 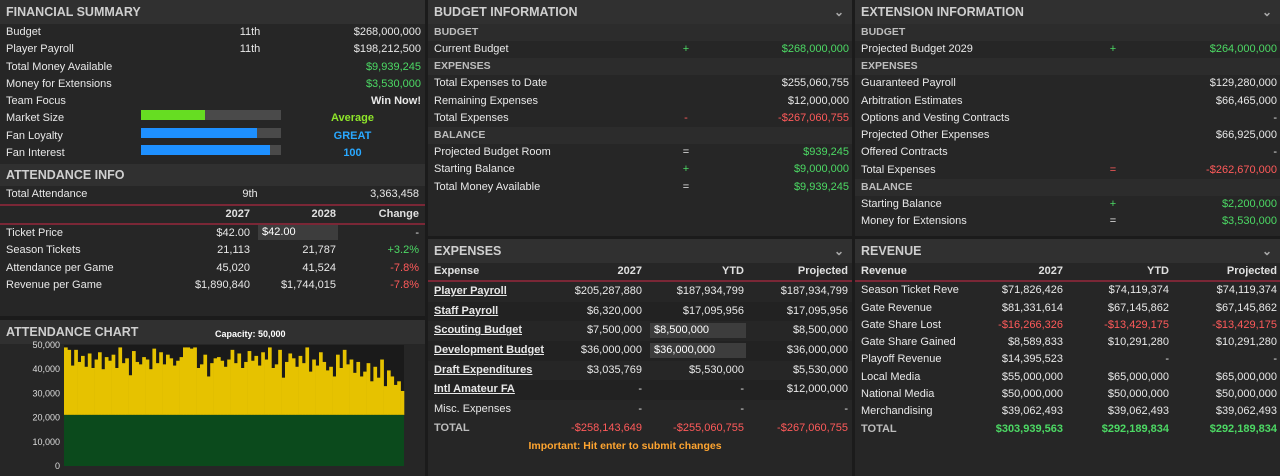 What do you see at coordinates (640, 389) in the screenshot?
I see `expense-2027: -` at bounding box center [640, 389].